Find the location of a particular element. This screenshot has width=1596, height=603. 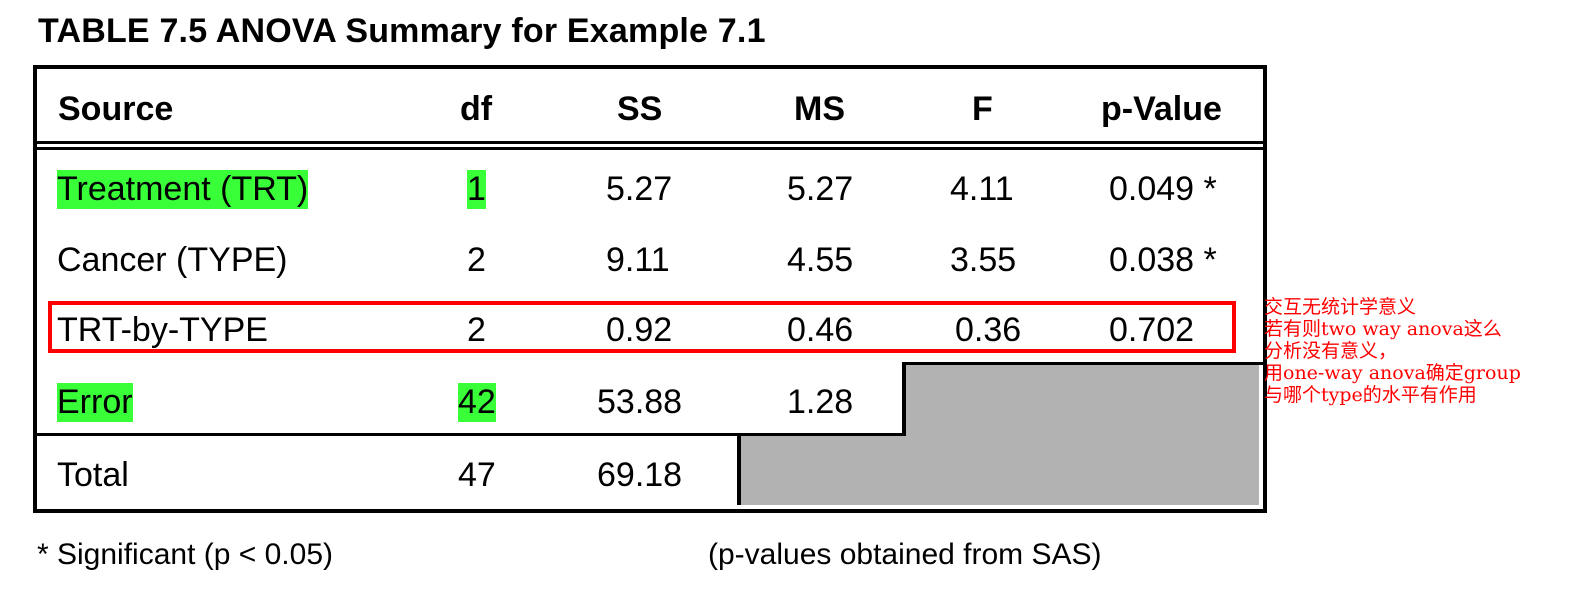

row-treatment-source: Treatment (TRT) is located at coordinates (183, 189).